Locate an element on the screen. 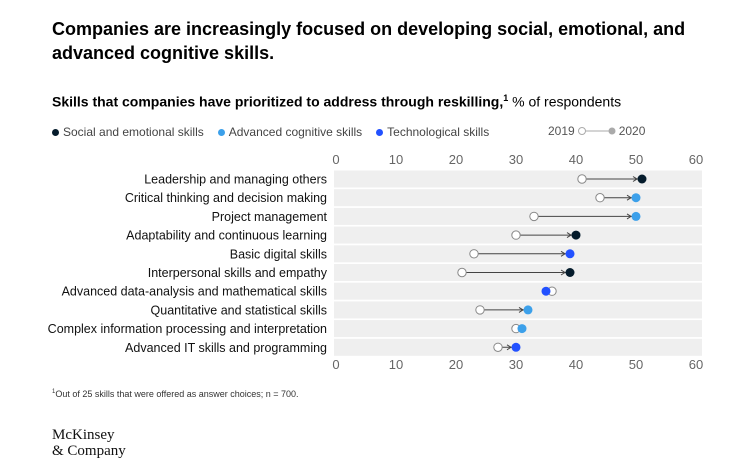 The image size is (743, 473). logo-line-1: McKinsey is located at coordinates (83, 435).